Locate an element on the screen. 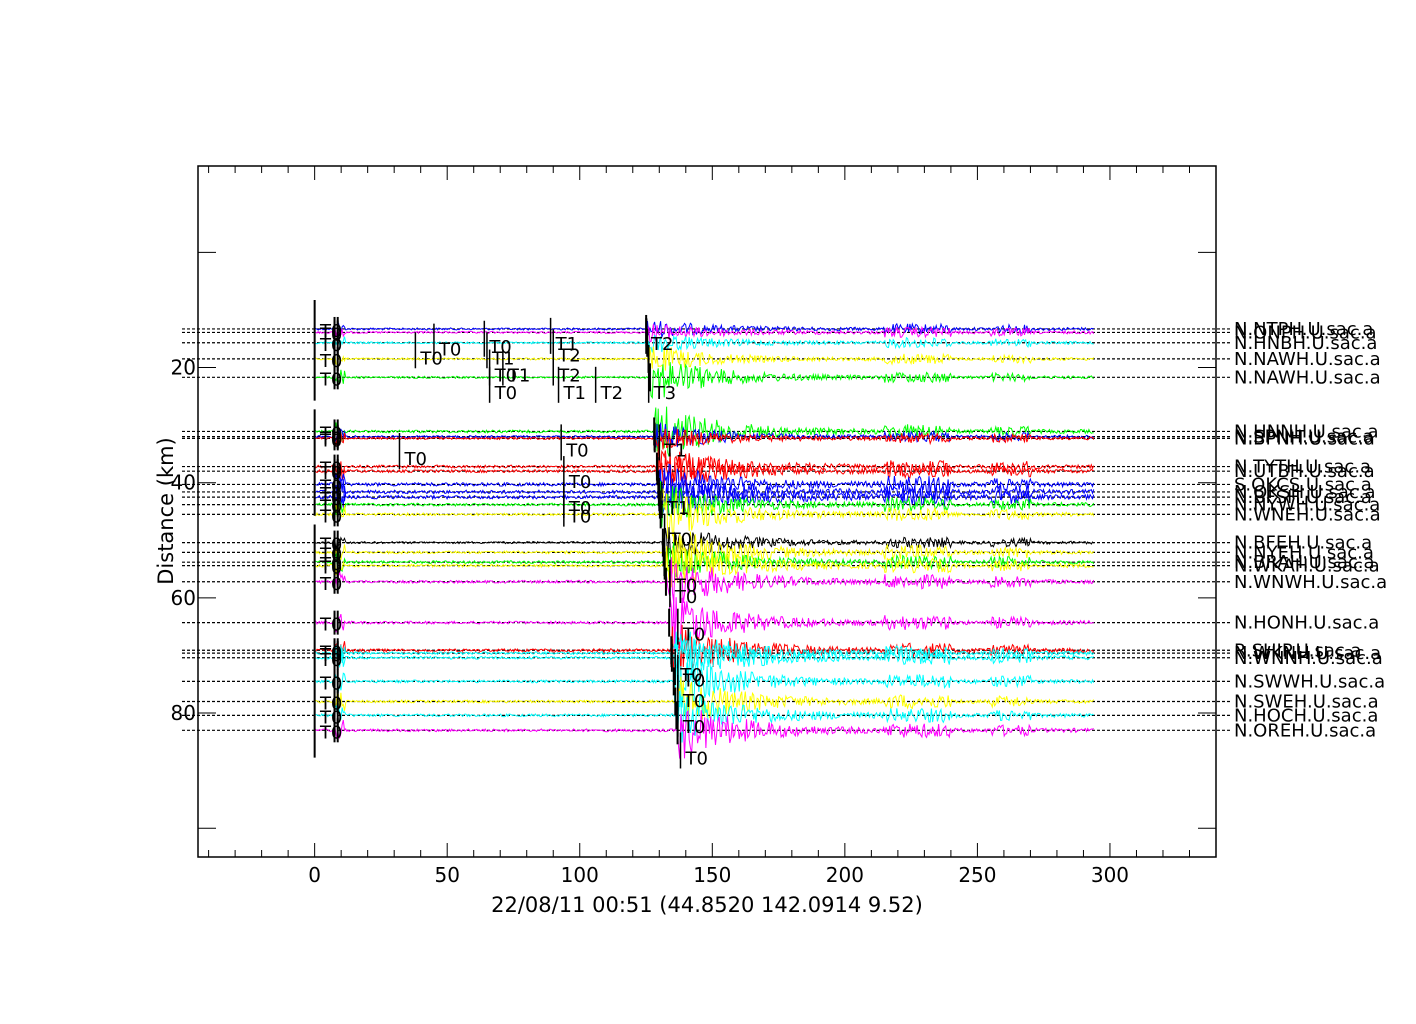  station-label: N.HNNH.U.sac.a is located at coordinates (1306, 431).